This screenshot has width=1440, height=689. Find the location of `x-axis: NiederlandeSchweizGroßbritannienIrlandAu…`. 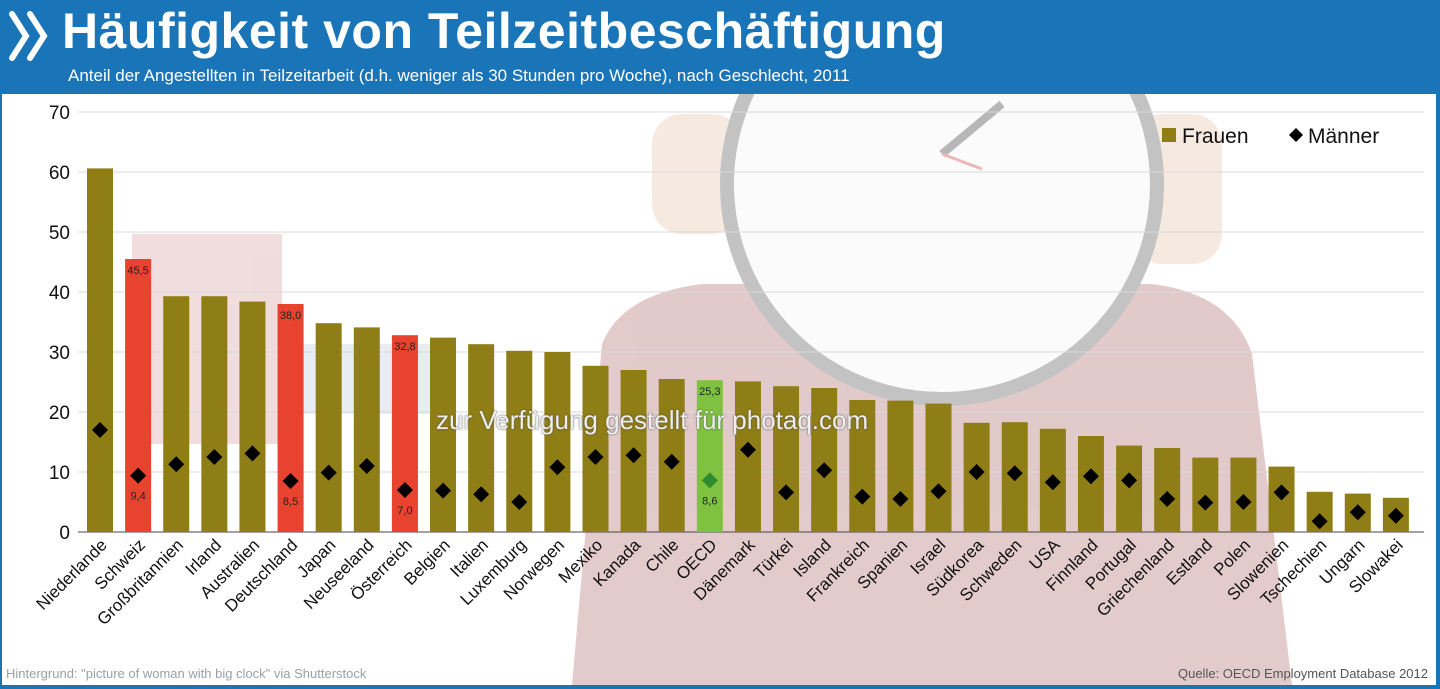

x-axis: NiederlandeSchweizGroßbritannienIrlandAu… is located at coordinates (720, 582).